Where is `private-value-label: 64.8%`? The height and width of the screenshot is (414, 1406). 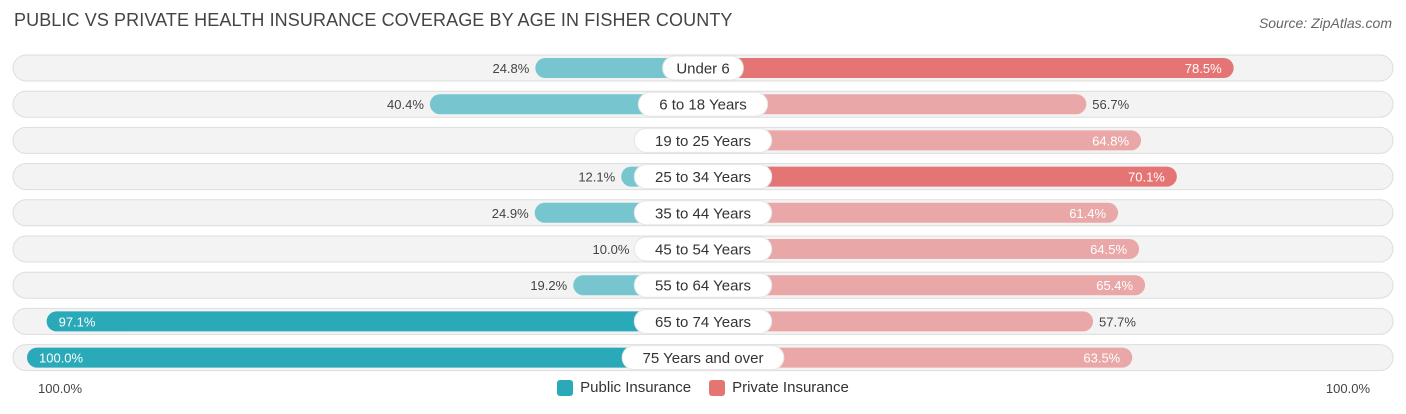 private-value-label: 64.8% is located at coordinates (1110, 140).